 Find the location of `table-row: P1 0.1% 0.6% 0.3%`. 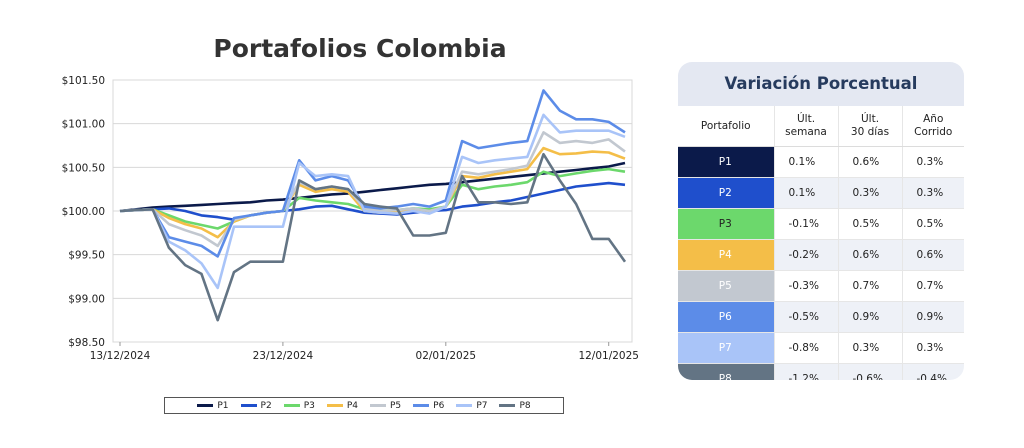

table-row: P1 0.1% 0.6% 0.3% is located at coordinates (821, 162).